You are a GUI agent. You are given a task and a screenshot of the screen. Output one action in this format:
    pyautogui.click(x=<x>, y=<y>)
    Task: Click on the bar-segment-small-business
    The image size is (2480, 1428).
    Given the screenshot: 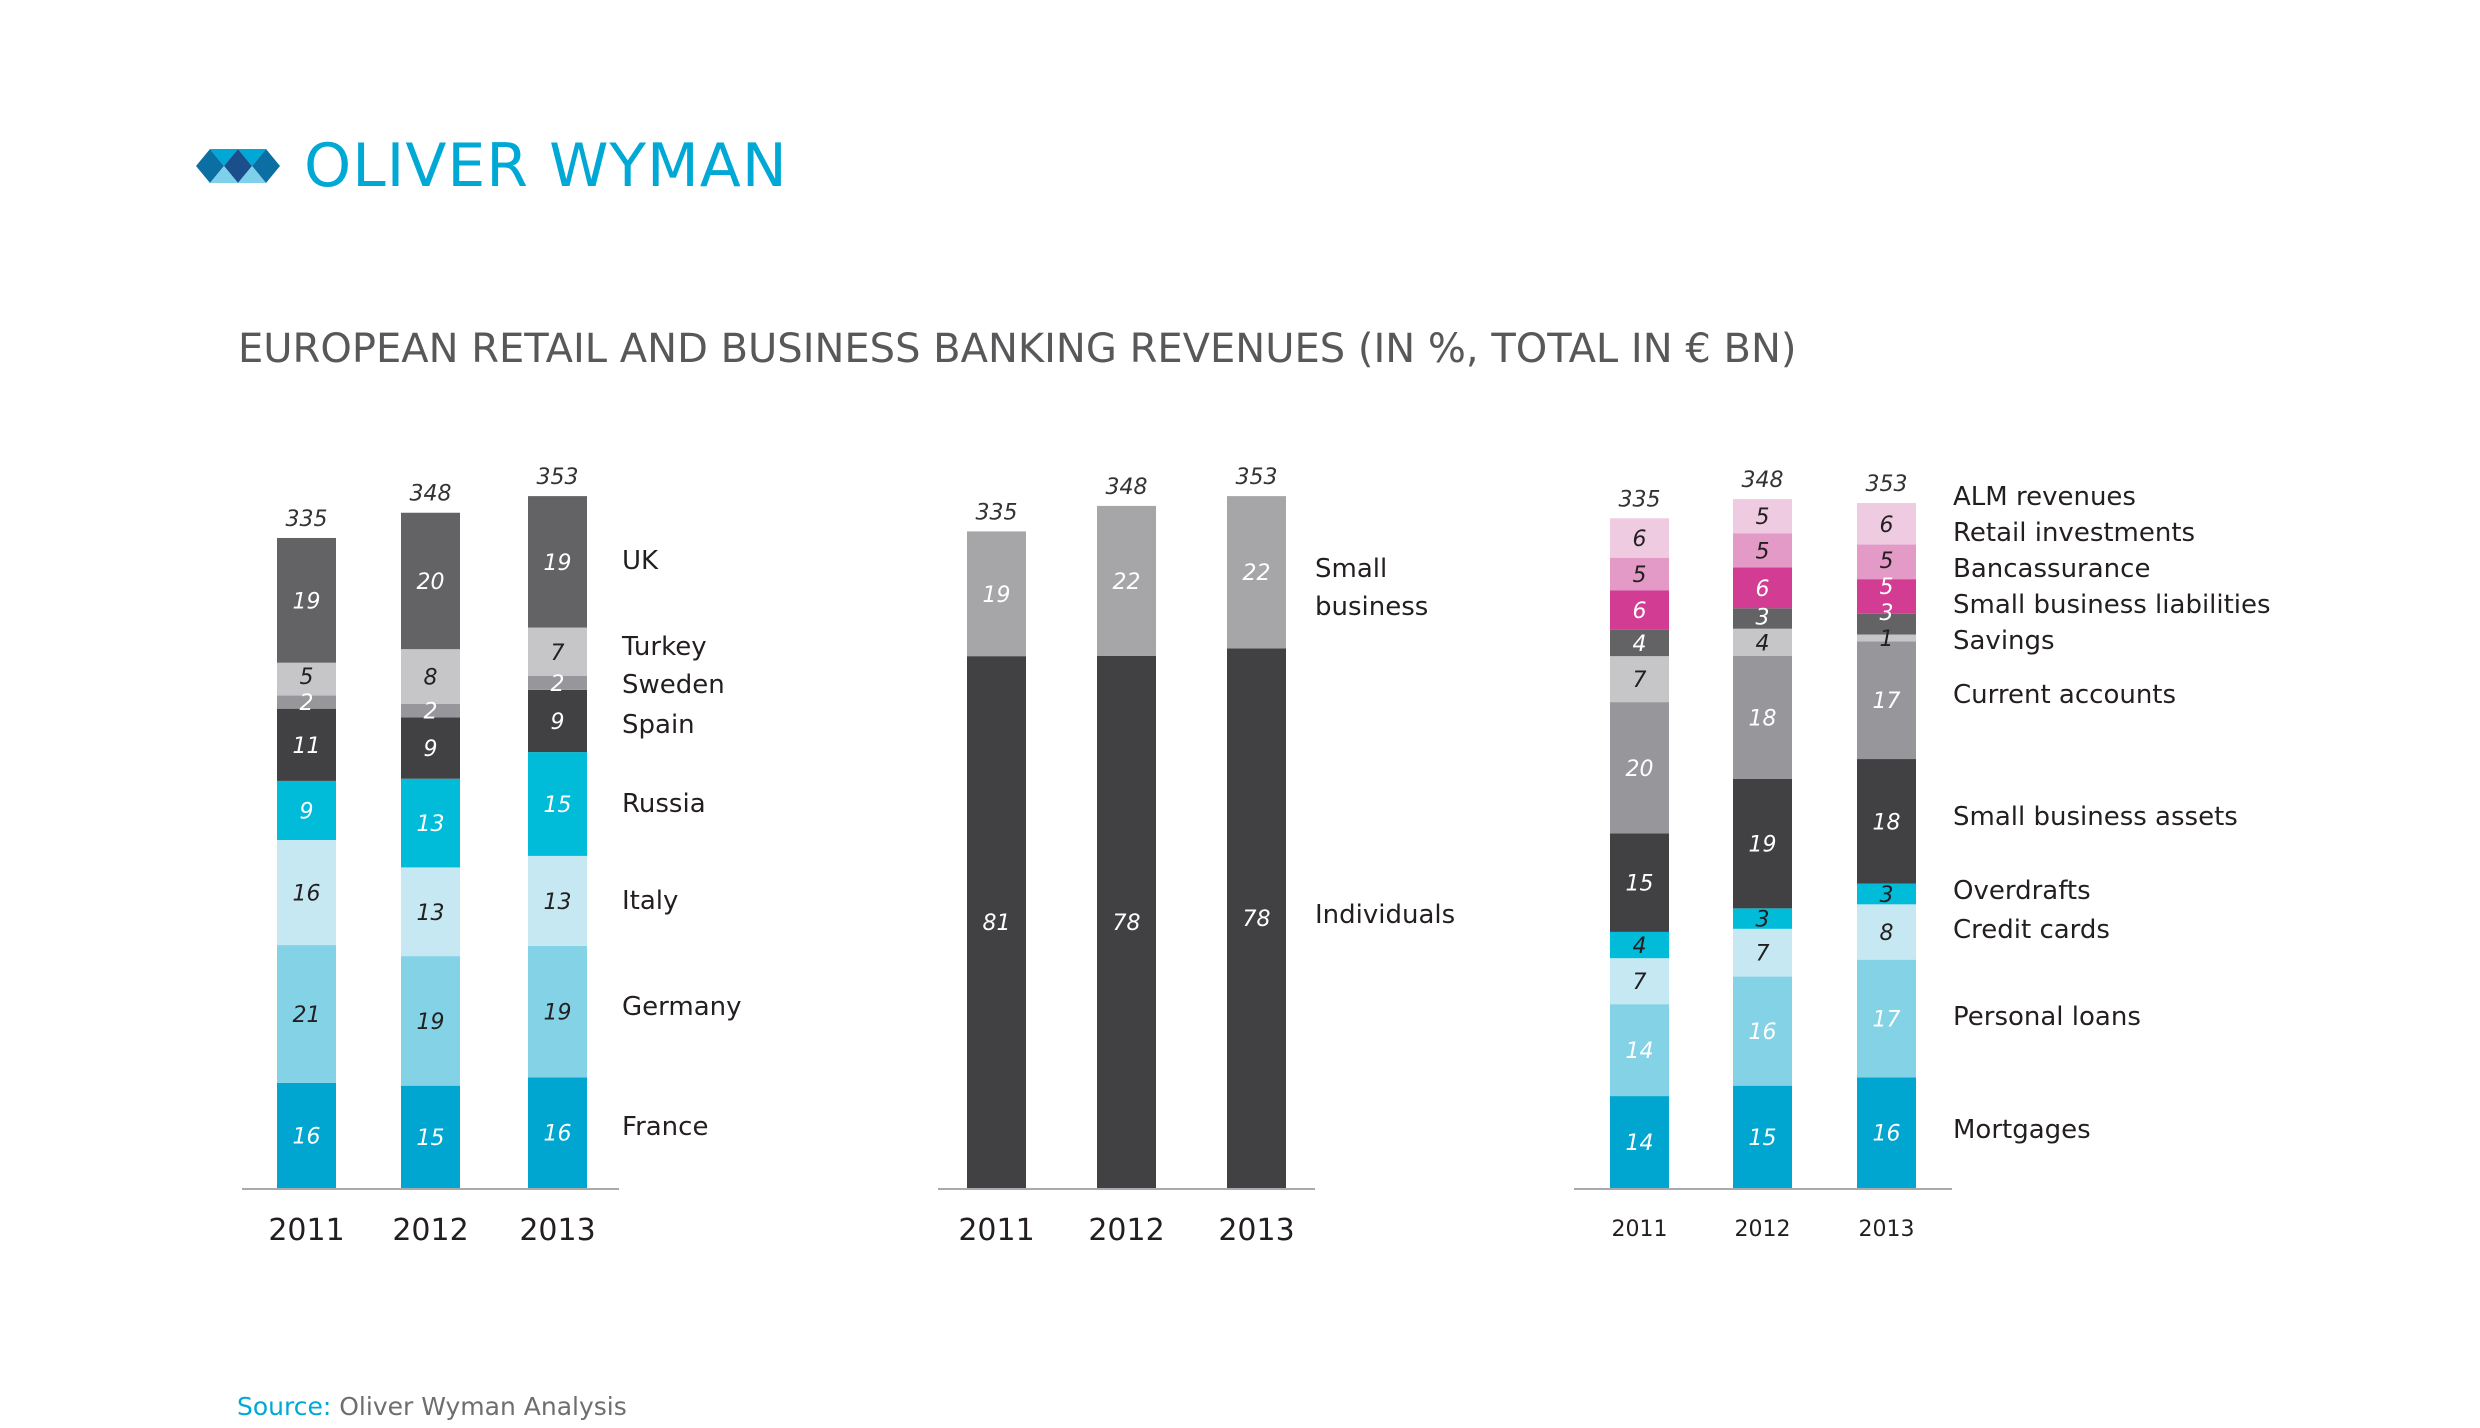 What is the action you would take?
    pyautogui.click(x=1256, y=572)
    